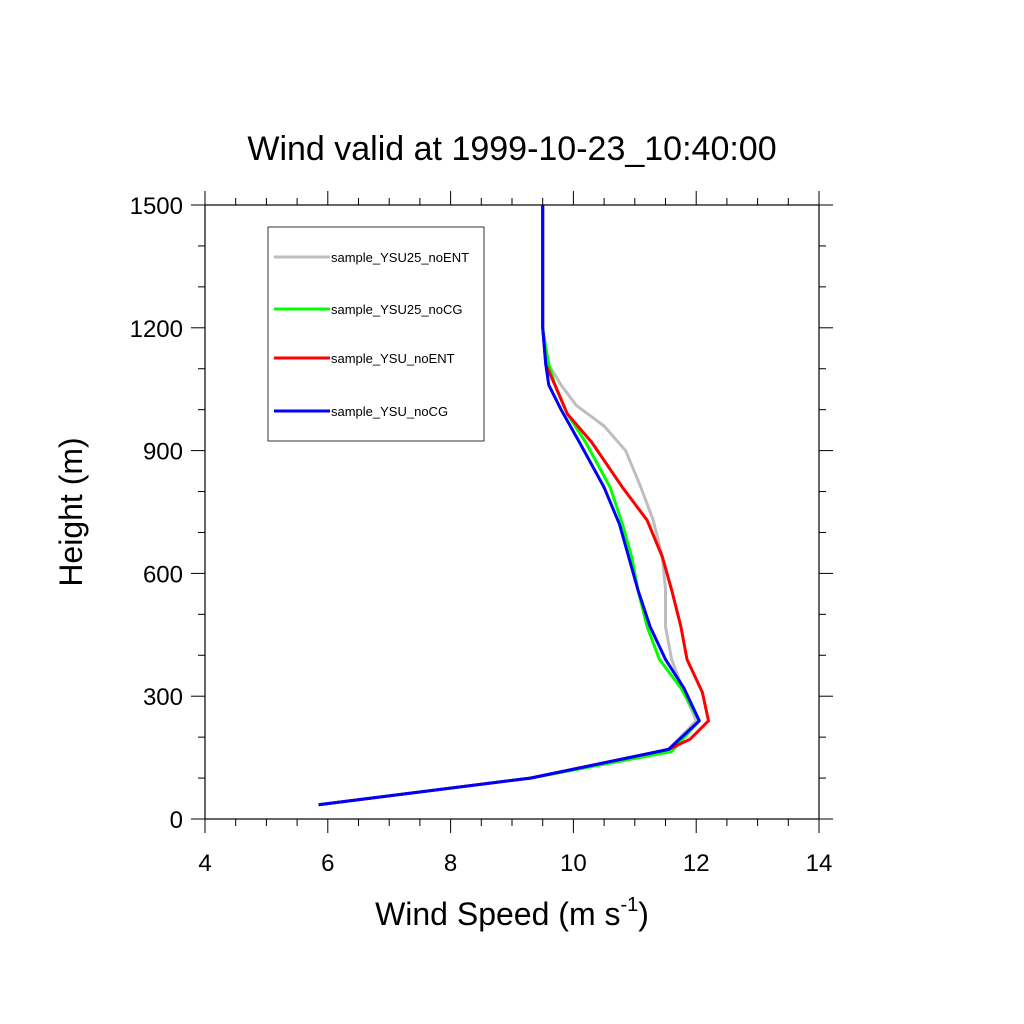  I want to click on y-tick-label: 1200, so click(156, 329).